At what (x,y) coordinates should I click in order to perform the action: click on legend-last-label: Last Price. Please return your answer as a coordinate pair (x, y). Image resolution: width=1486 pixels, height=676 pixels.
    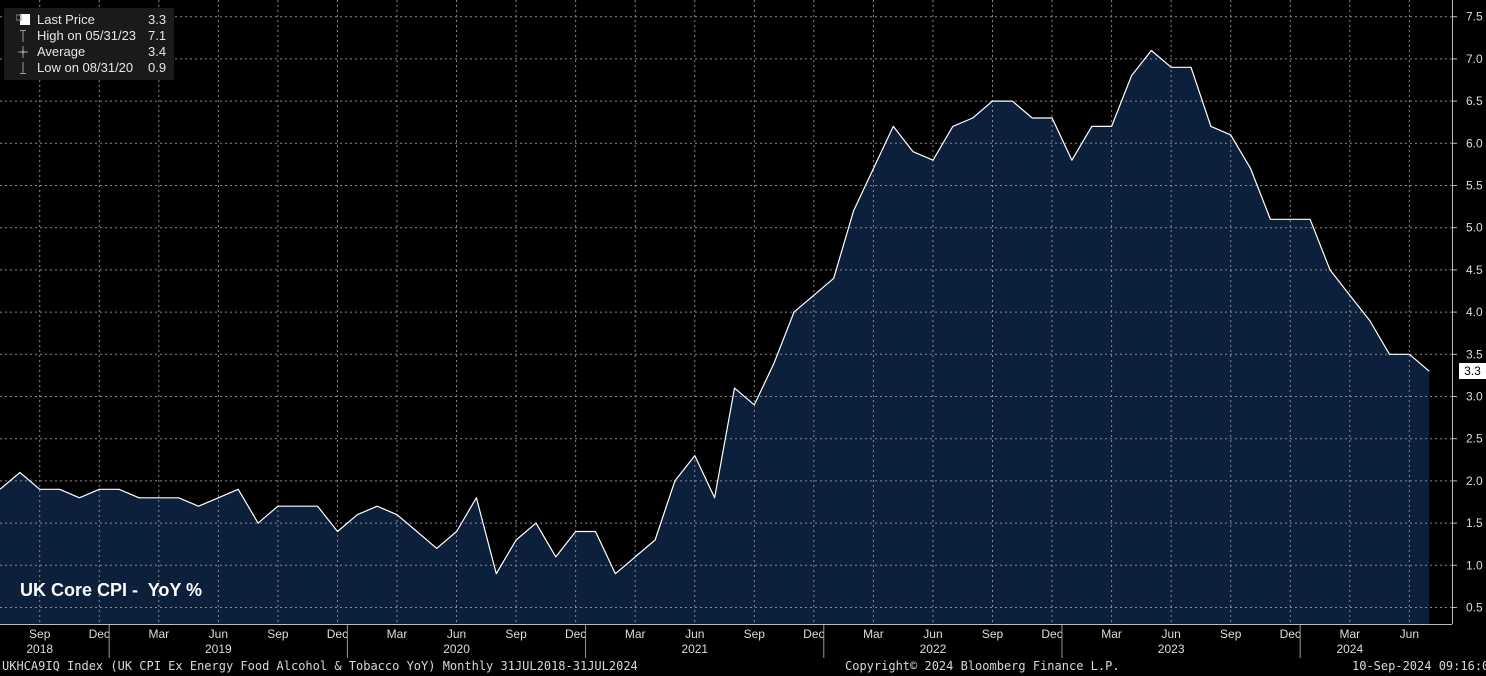
    Looking at the image, I should click on (66, 19).